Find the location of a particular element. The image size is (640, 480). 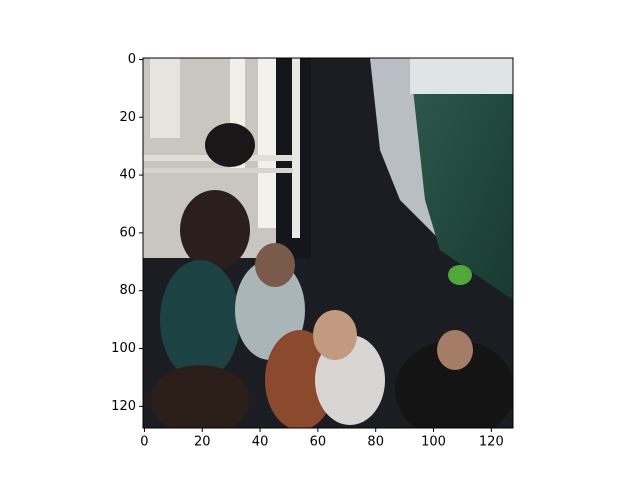

y-tick-label: 60 is located at coordinates (127, 232).